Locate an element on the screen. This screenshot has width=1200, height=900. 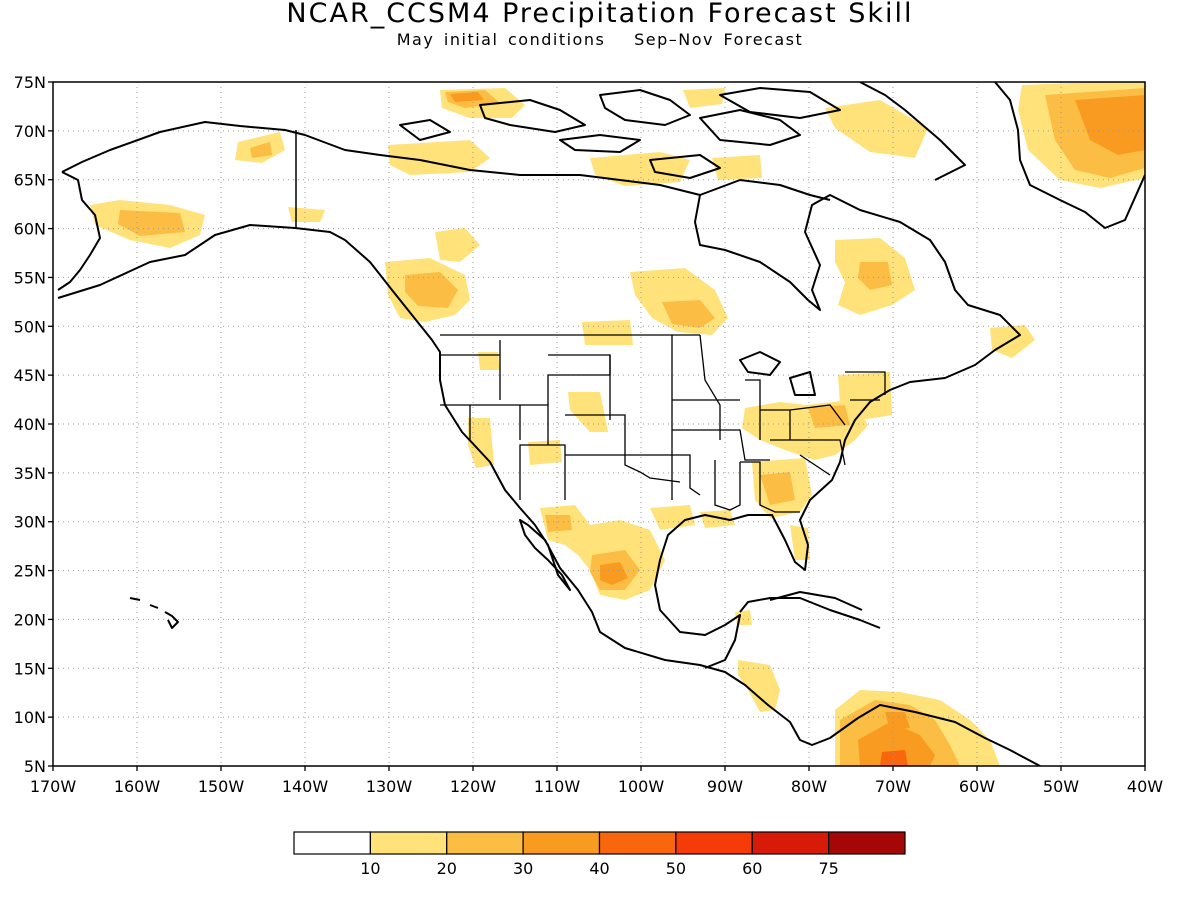
legend-label: 75 is located at coordinates (828, 868).